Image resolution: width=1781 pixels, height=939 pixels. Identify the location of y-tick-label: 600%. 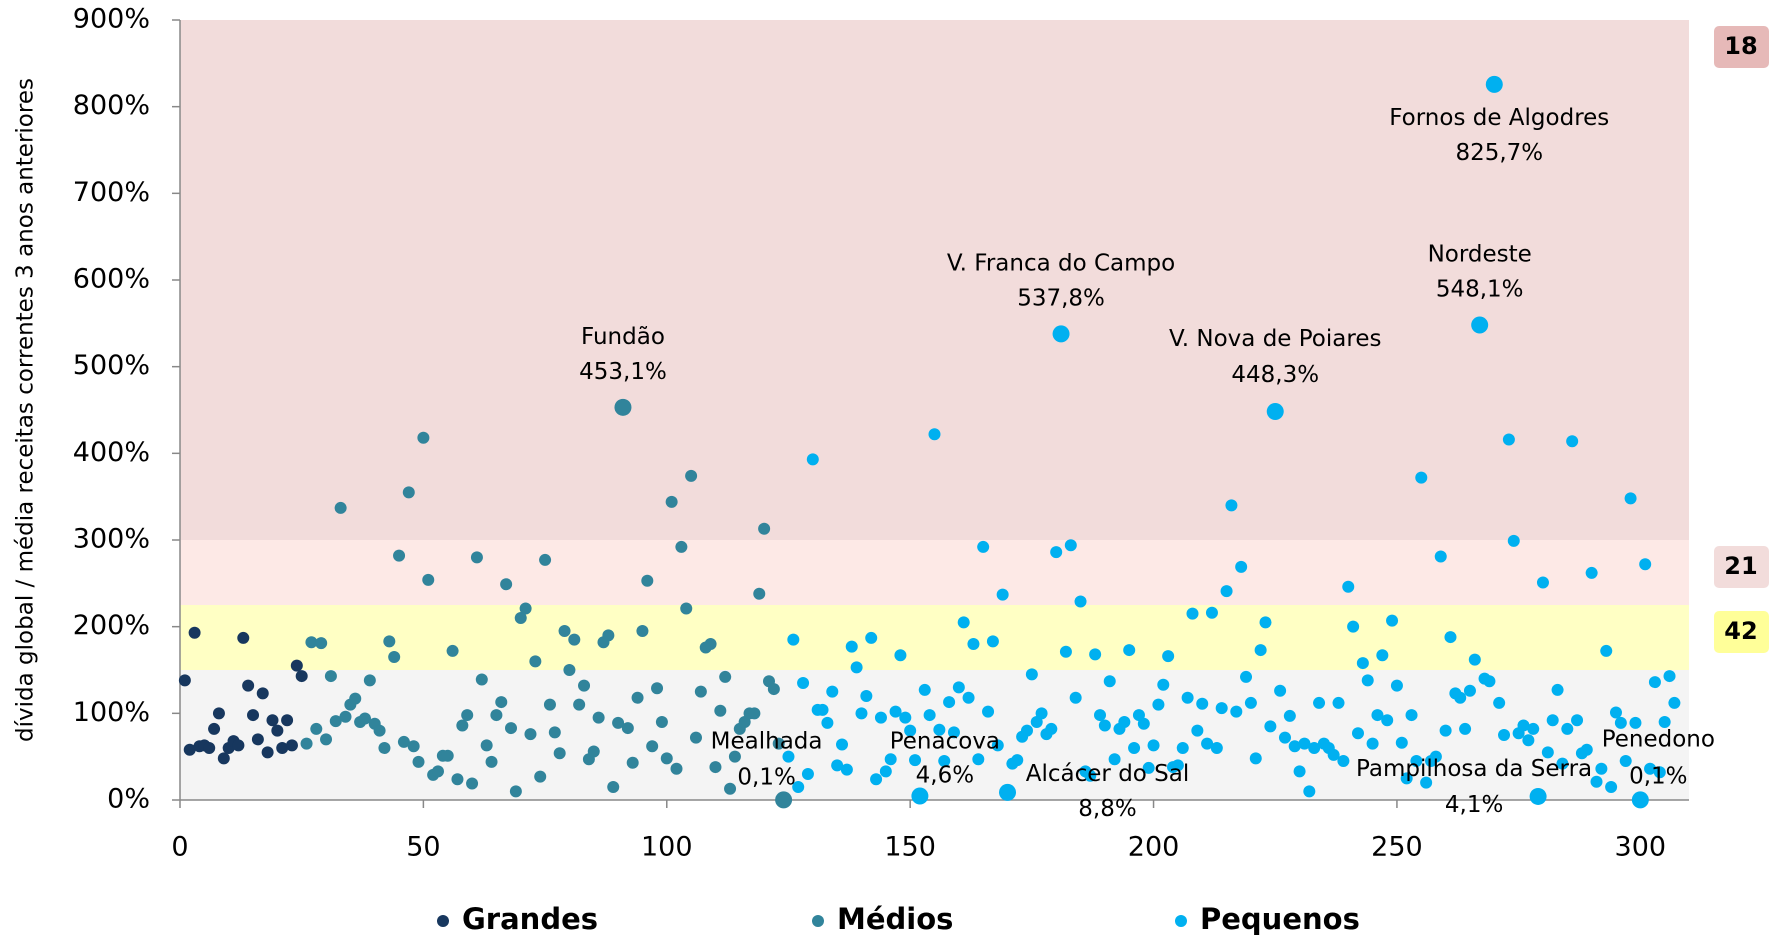
(111, 279).